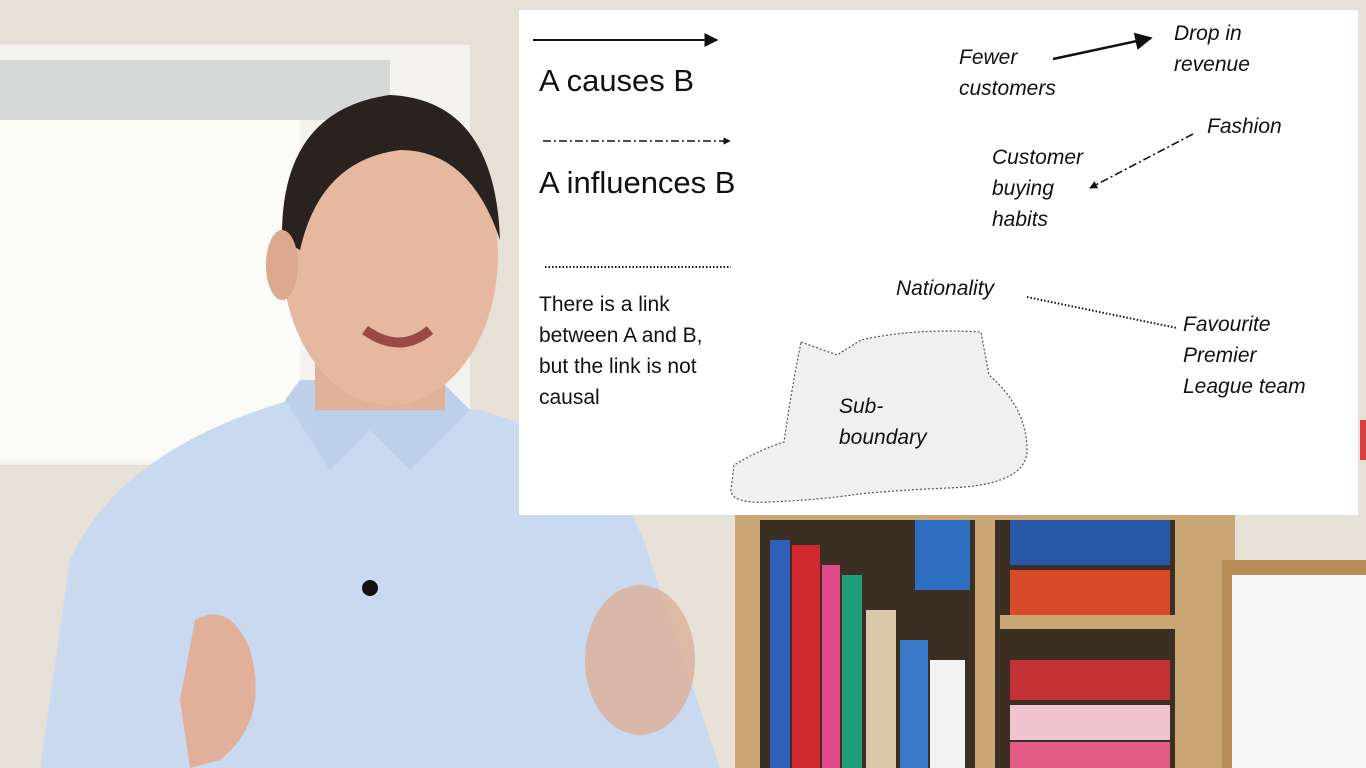 Image resolution: width=1366 pixels, height=768 pixels. I want to click on link-dotted, so click(1102, 312).